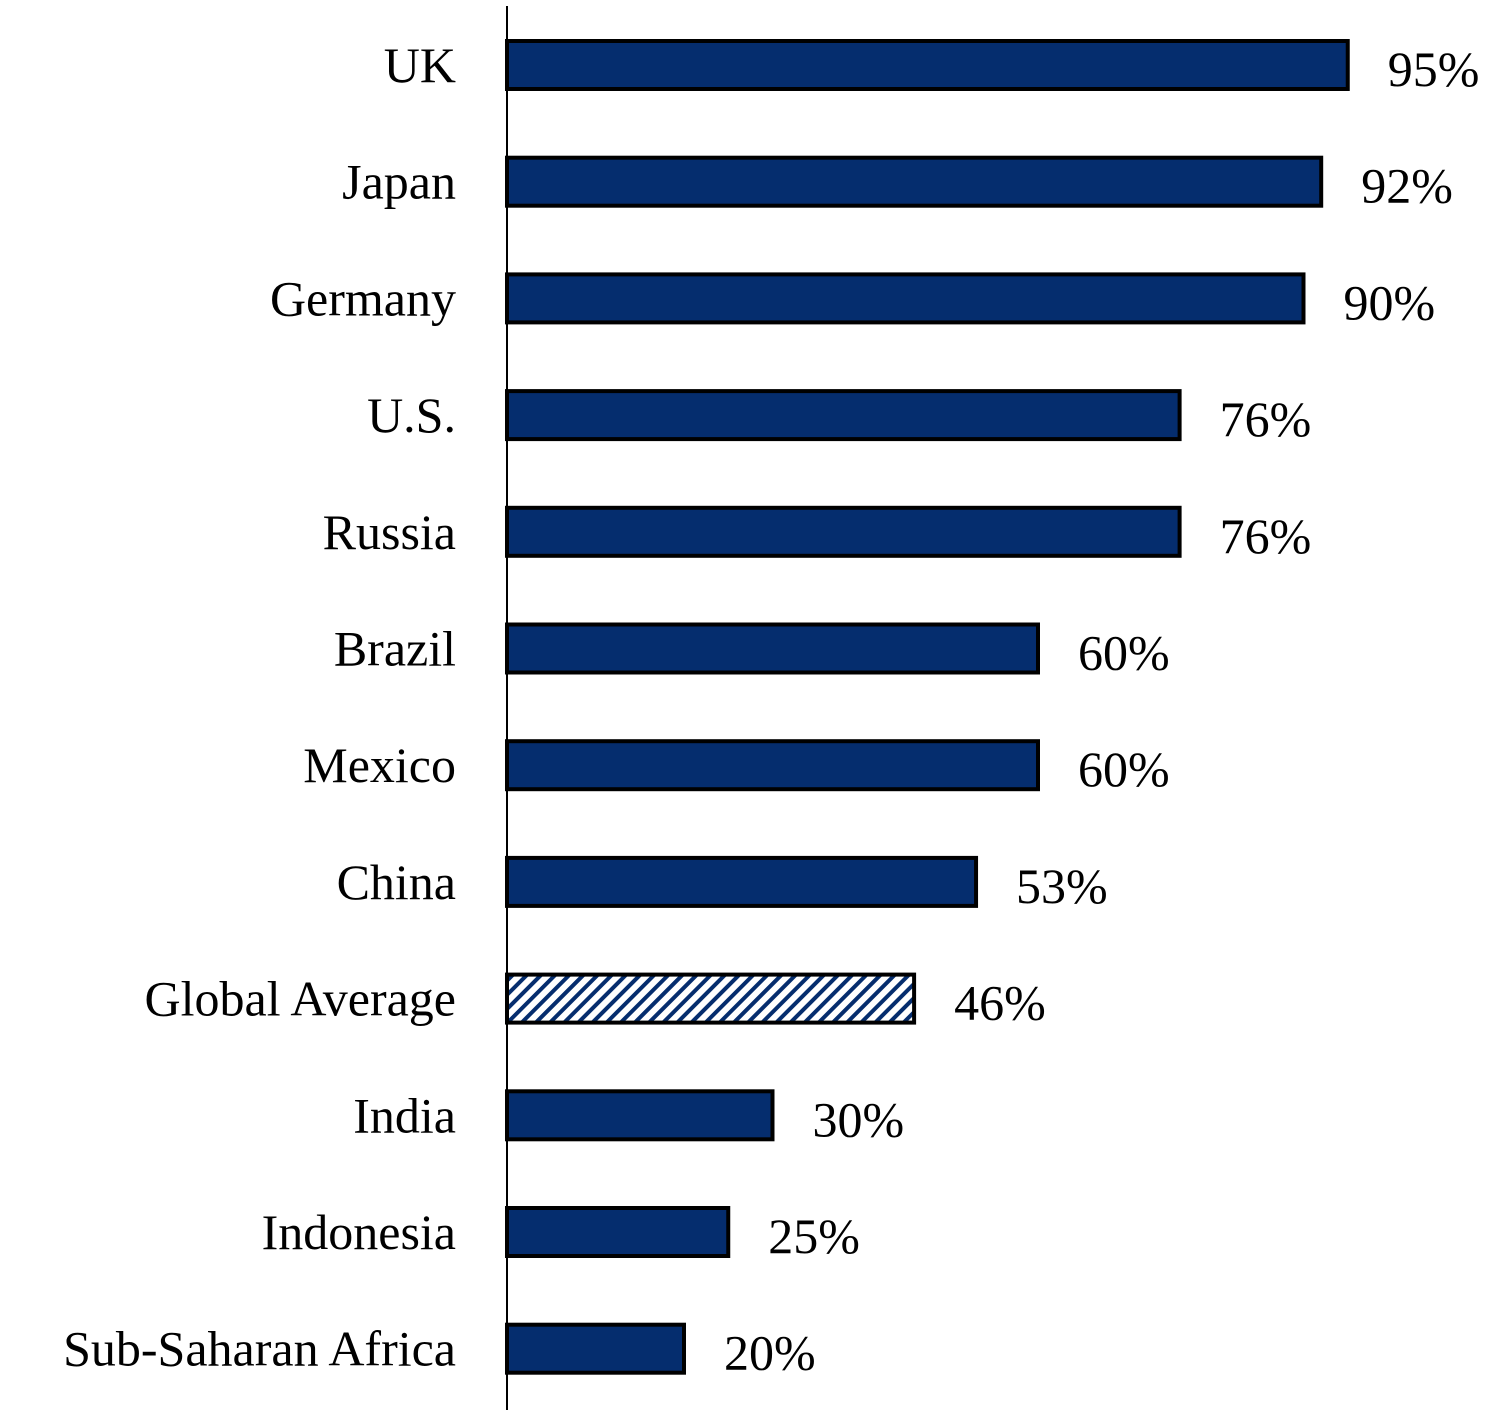 The width and height of the screenshot is (1500, 1414). I want to click on bar-china, so click(742, 881).